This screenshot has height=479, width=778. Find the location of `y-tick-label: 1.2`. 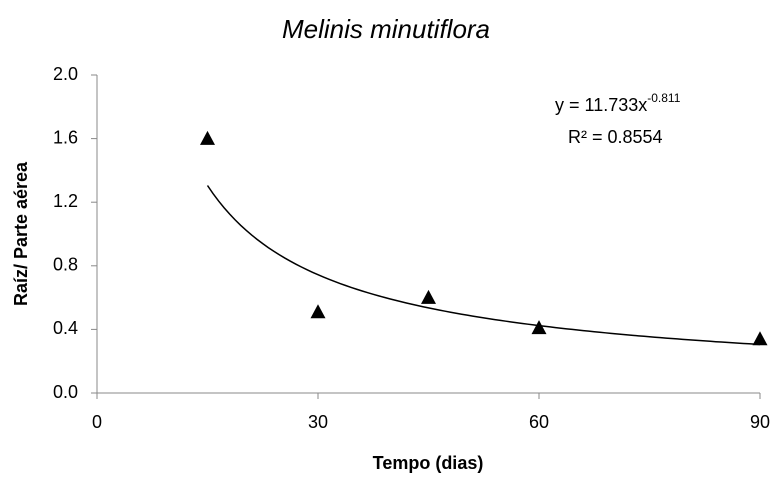

y-tick-label: 1.2 is located at coordinates (65, 201).